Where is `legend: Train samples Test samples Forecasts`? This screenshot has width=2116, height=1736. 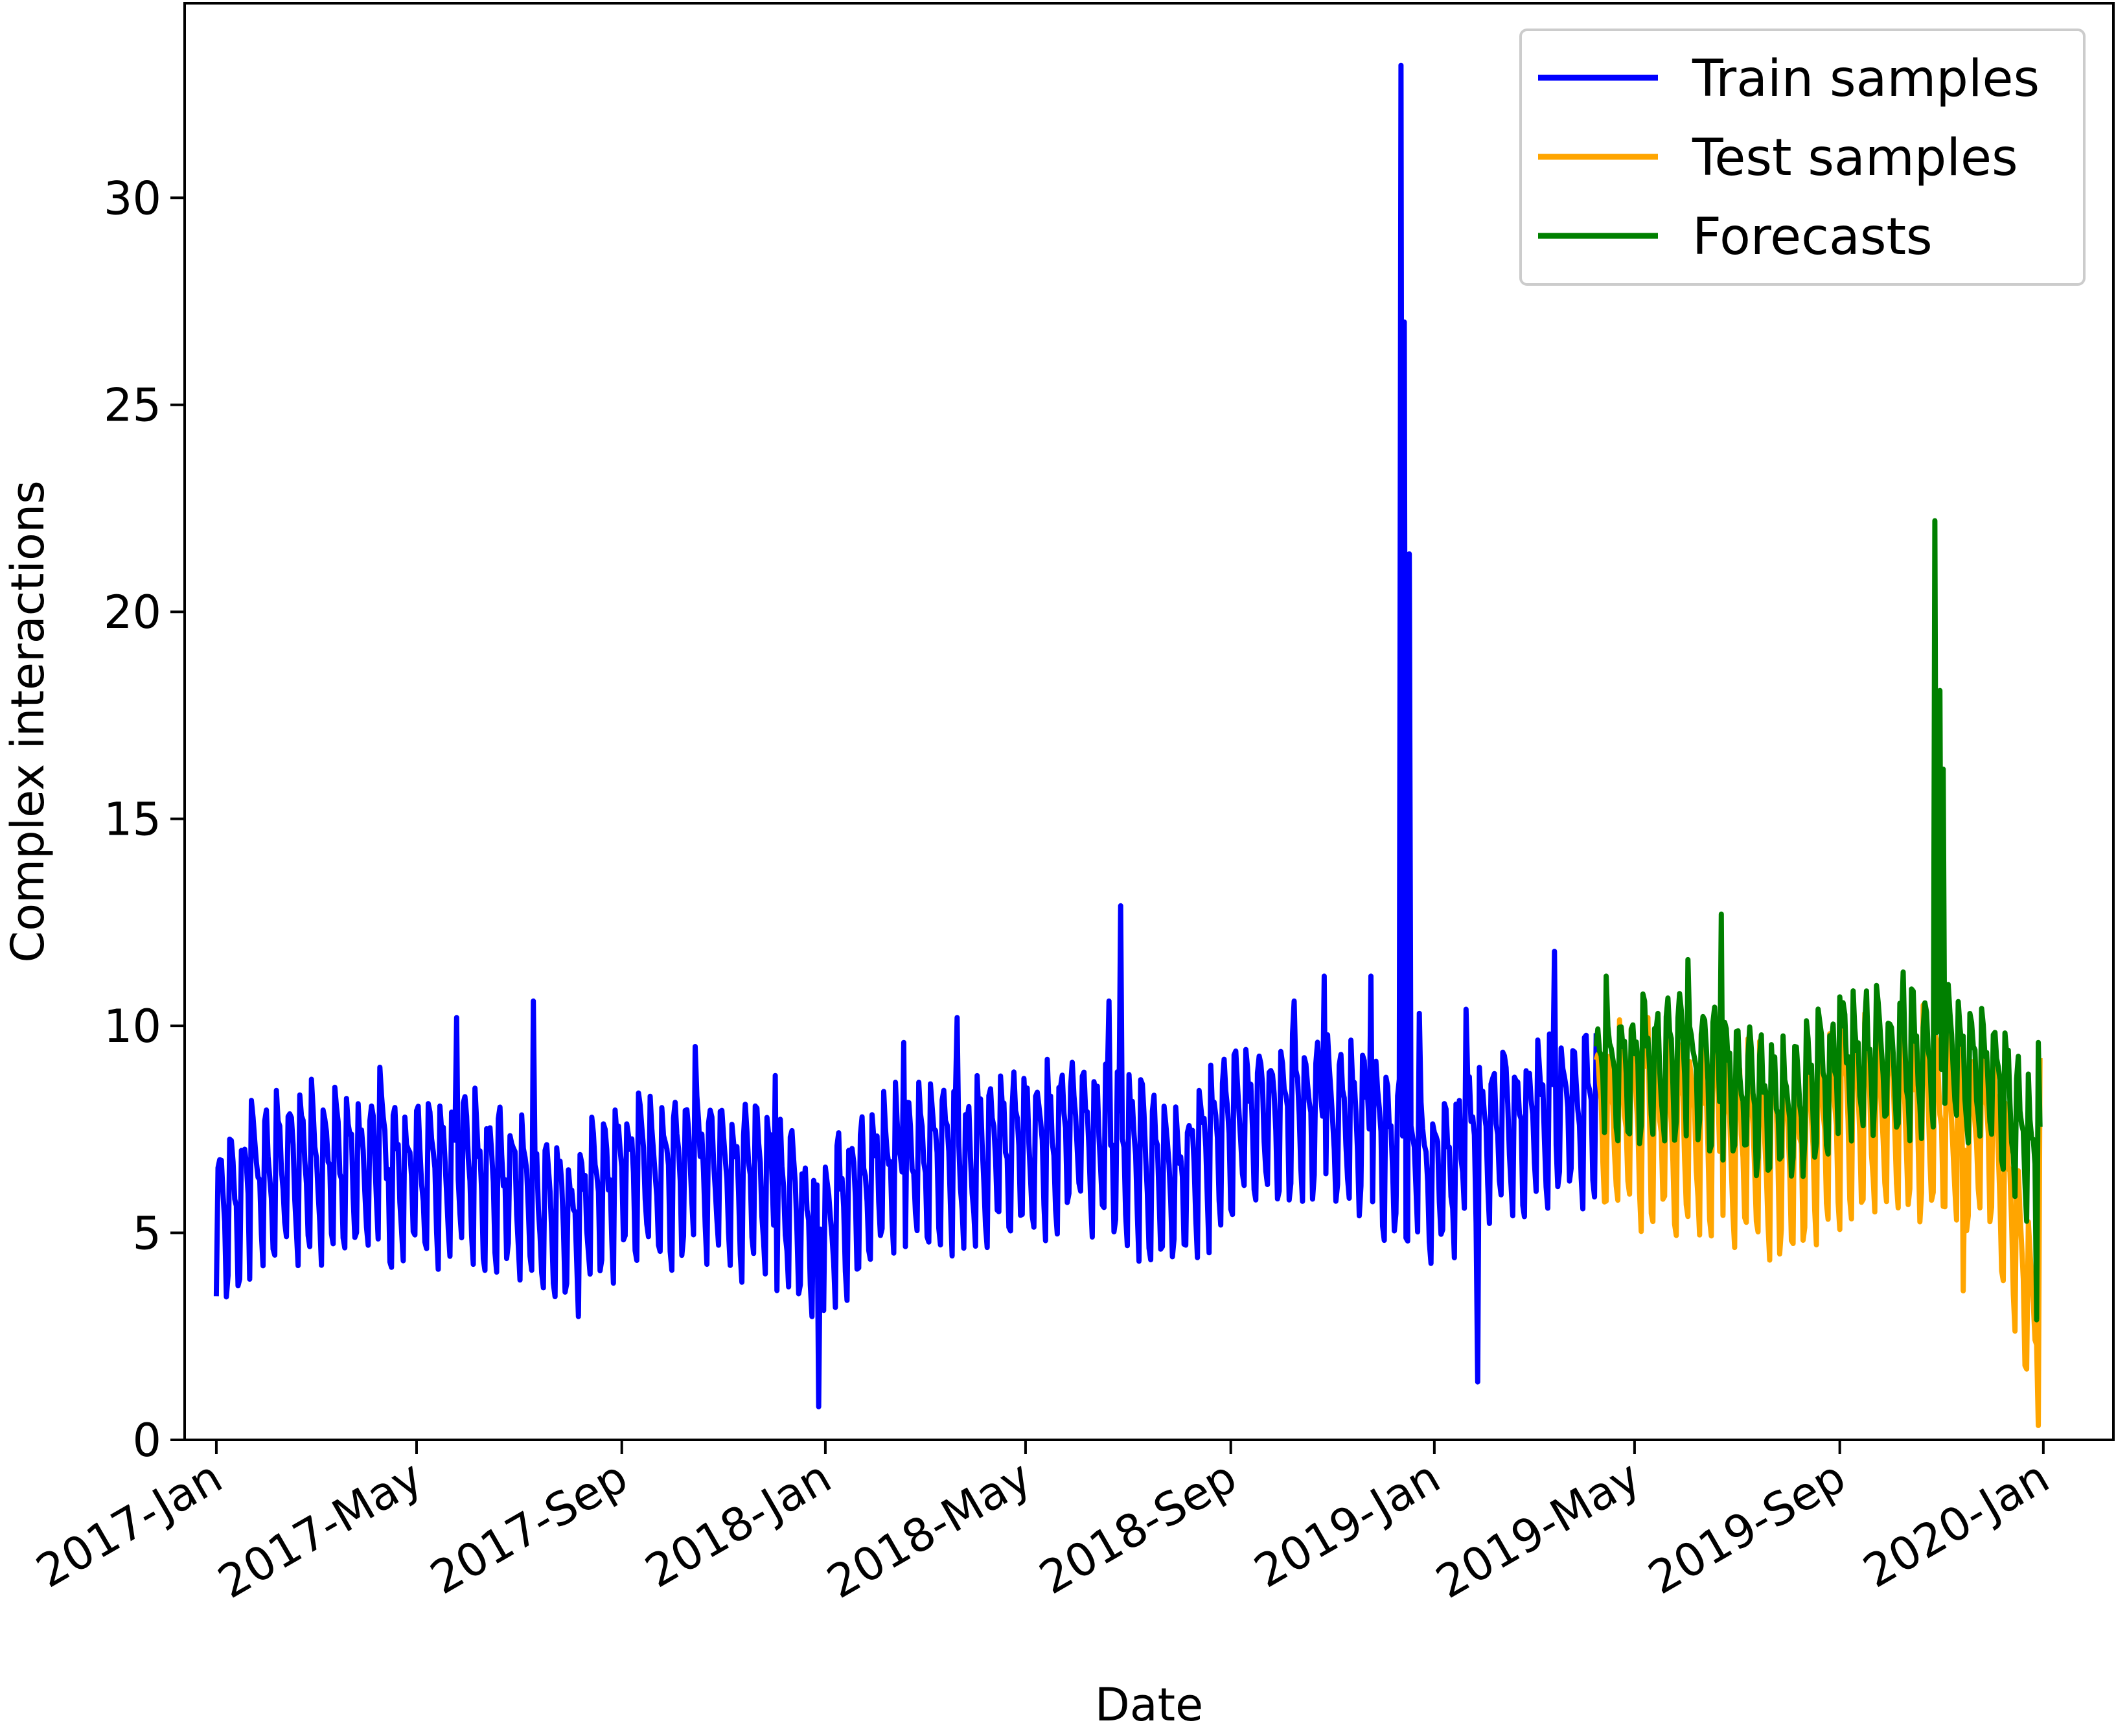 legend: Train samples Test samples Forecasts is located at coordinates (1802, 157).